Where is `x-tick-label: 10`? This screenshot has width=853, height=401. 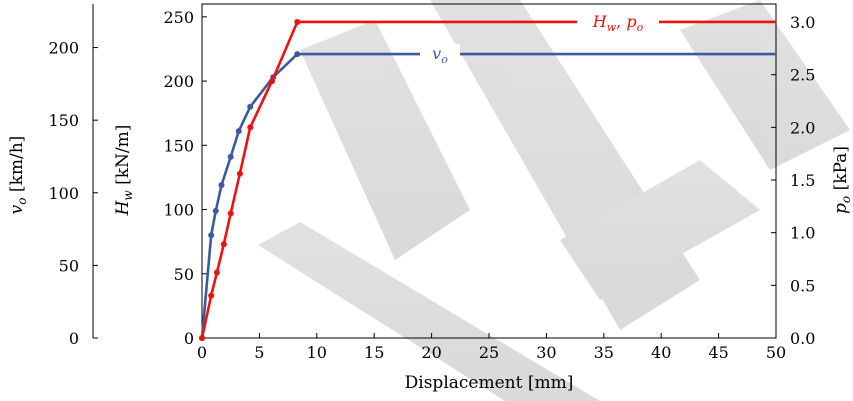
x-tick-label: 10 is located at coordinates (317, 352).